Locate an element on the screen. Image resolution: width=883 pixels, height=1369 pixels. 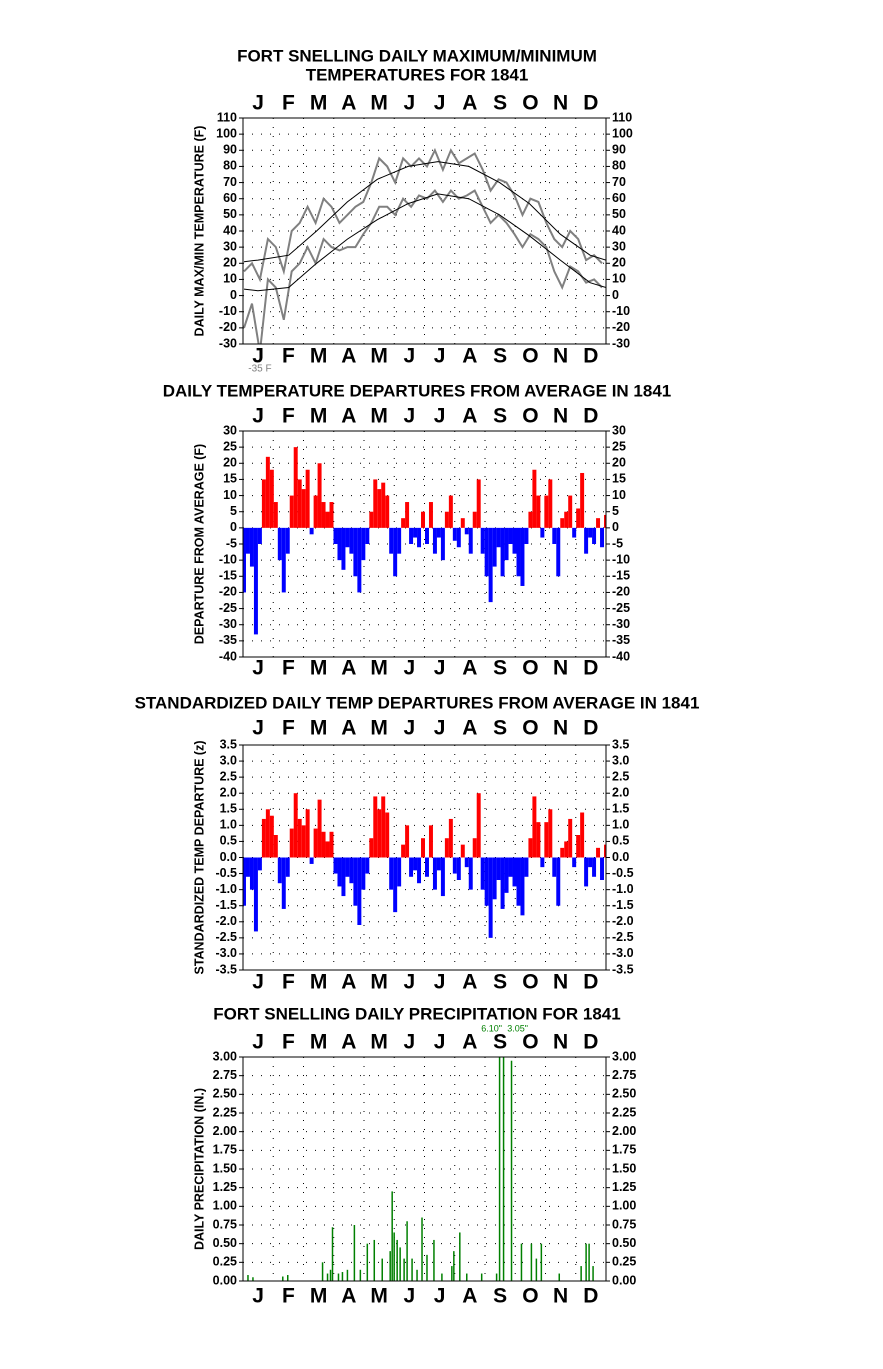
y-tick-label: 40 is located at coordinates (230, 230).